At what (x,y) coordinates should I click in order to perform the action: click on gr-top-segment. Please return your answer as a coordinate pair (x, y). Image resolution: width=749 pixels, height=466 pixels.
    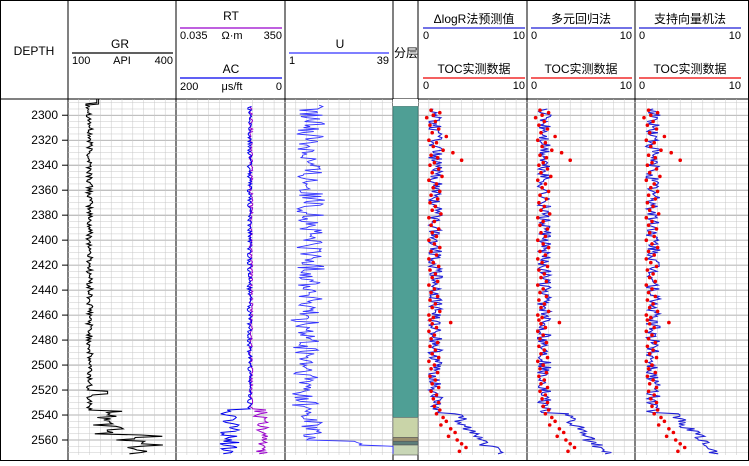
    Looking at the image, I should click on (92, 102).